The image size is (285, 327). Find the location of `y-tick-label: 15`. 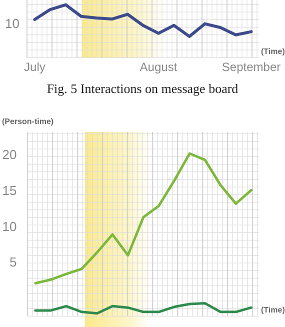

y-tick-label: 15 is located at coordinates (9, 190).